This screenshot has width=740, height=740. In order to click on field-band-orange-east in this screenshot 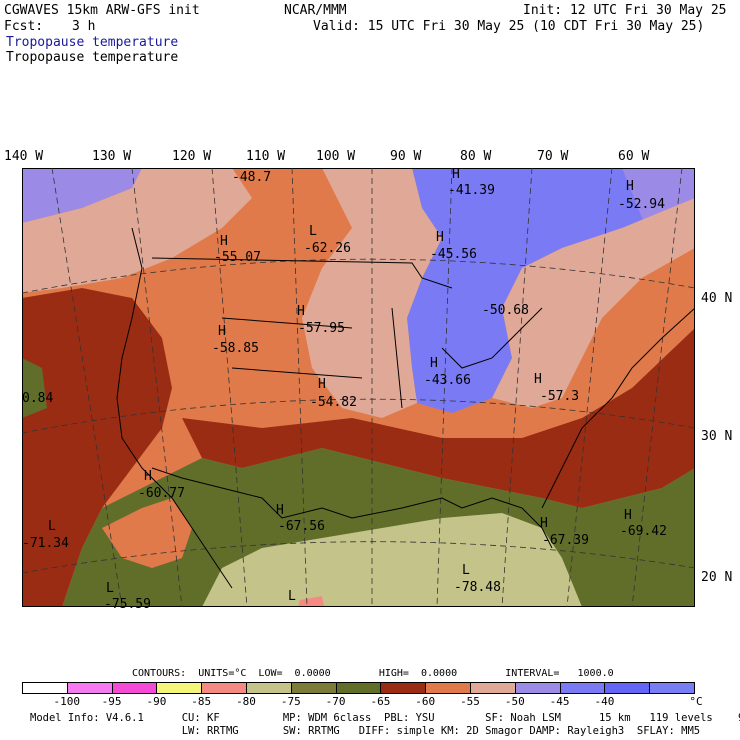, I will do `click(648, 313)`.